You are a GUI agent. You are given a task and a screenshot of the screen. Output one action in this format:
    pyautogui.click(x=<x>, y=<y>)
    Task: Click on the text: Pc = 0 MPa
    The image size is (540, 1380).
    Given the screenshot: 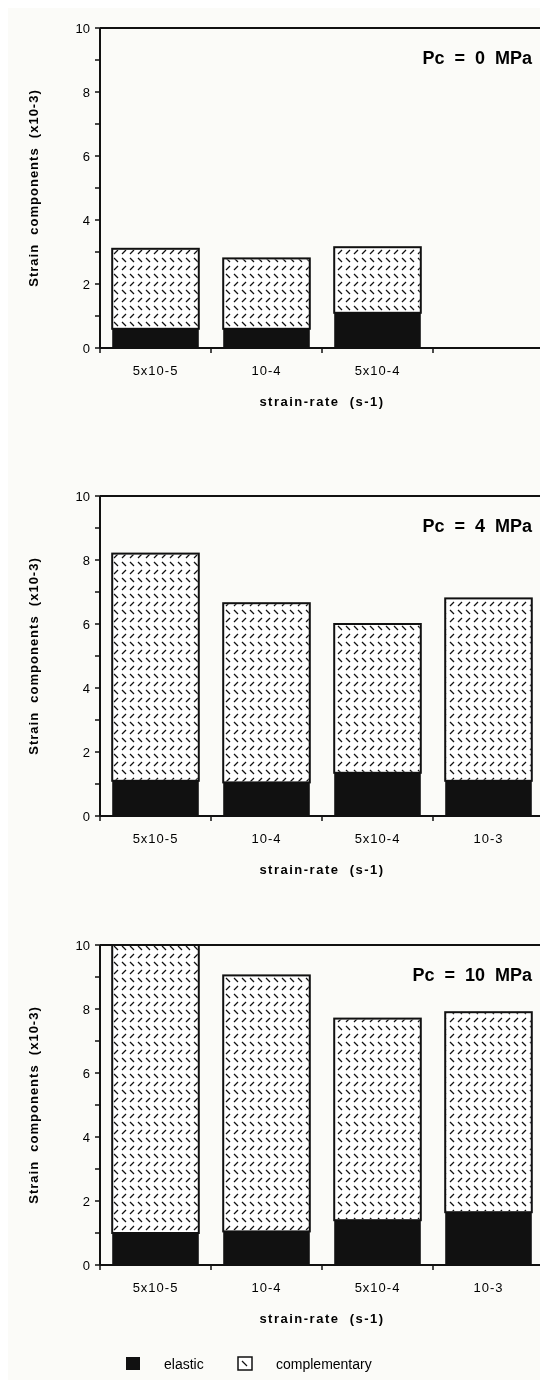 What is the action you would take?
    pyautogui.click(x=477, y=58)
    